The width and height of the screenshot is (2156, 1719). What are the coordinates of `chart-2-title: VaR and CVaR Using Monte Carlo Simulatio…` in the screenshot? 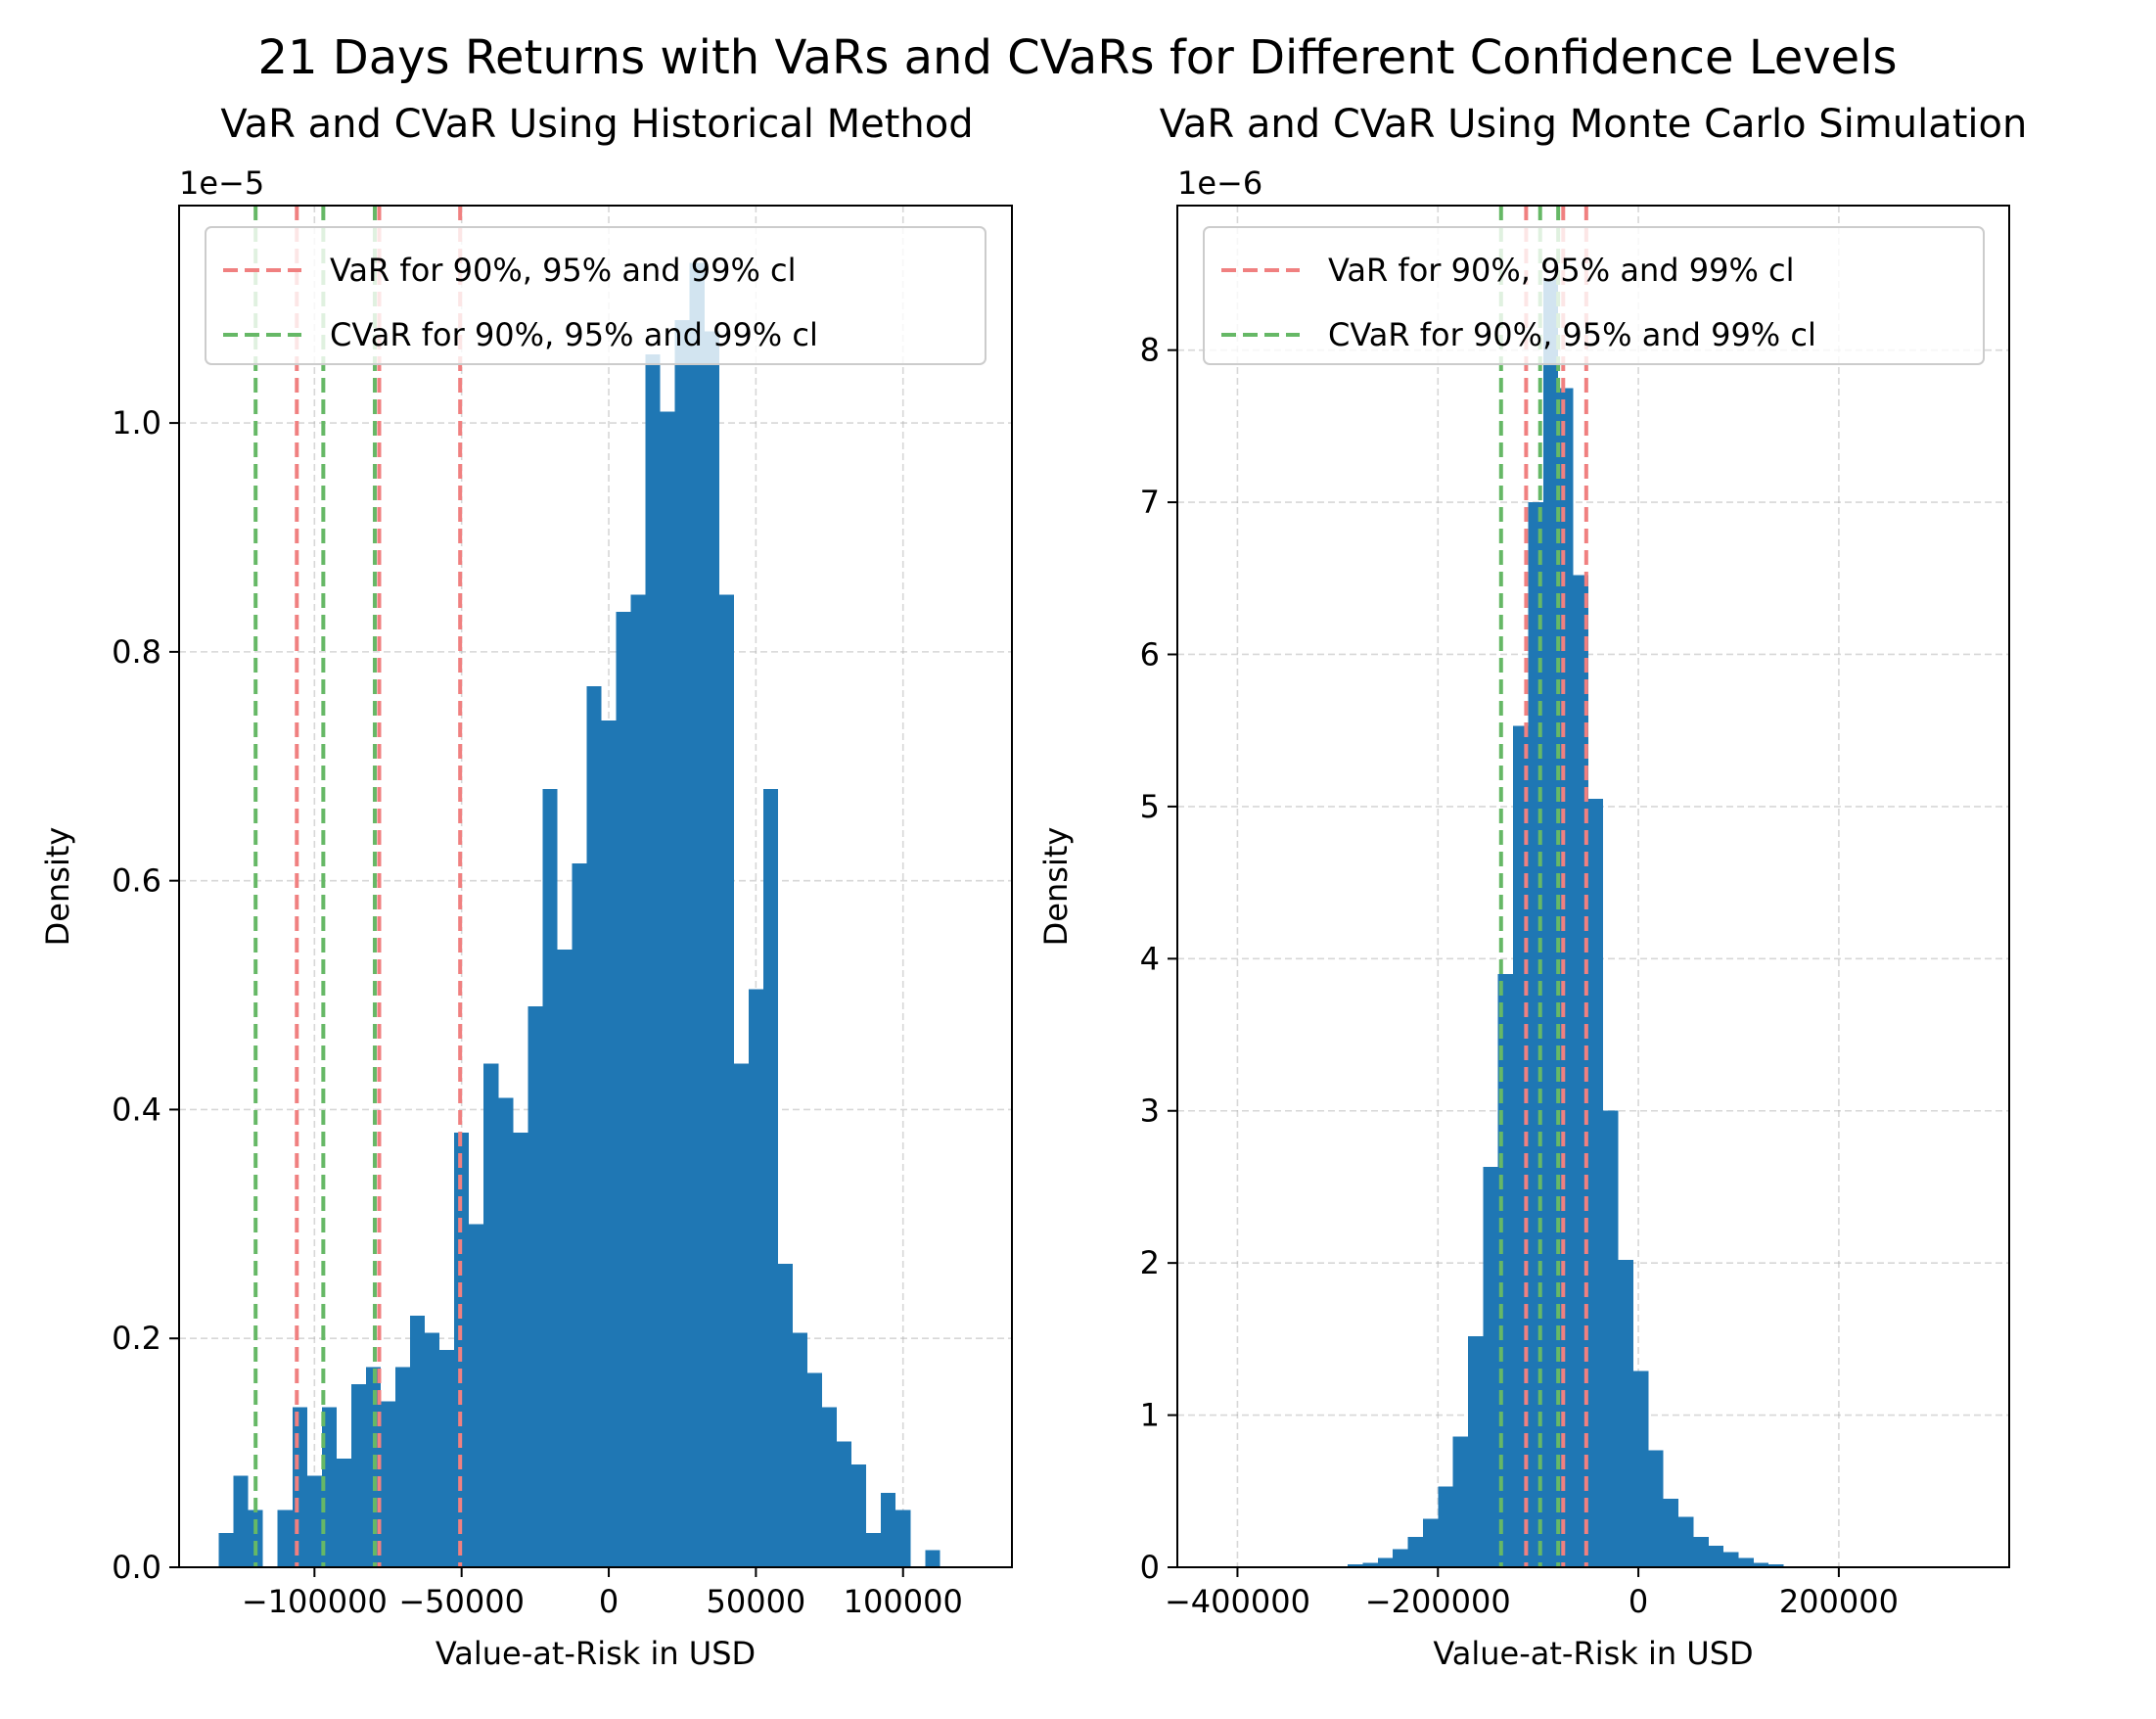 It's located at (1594, 125).